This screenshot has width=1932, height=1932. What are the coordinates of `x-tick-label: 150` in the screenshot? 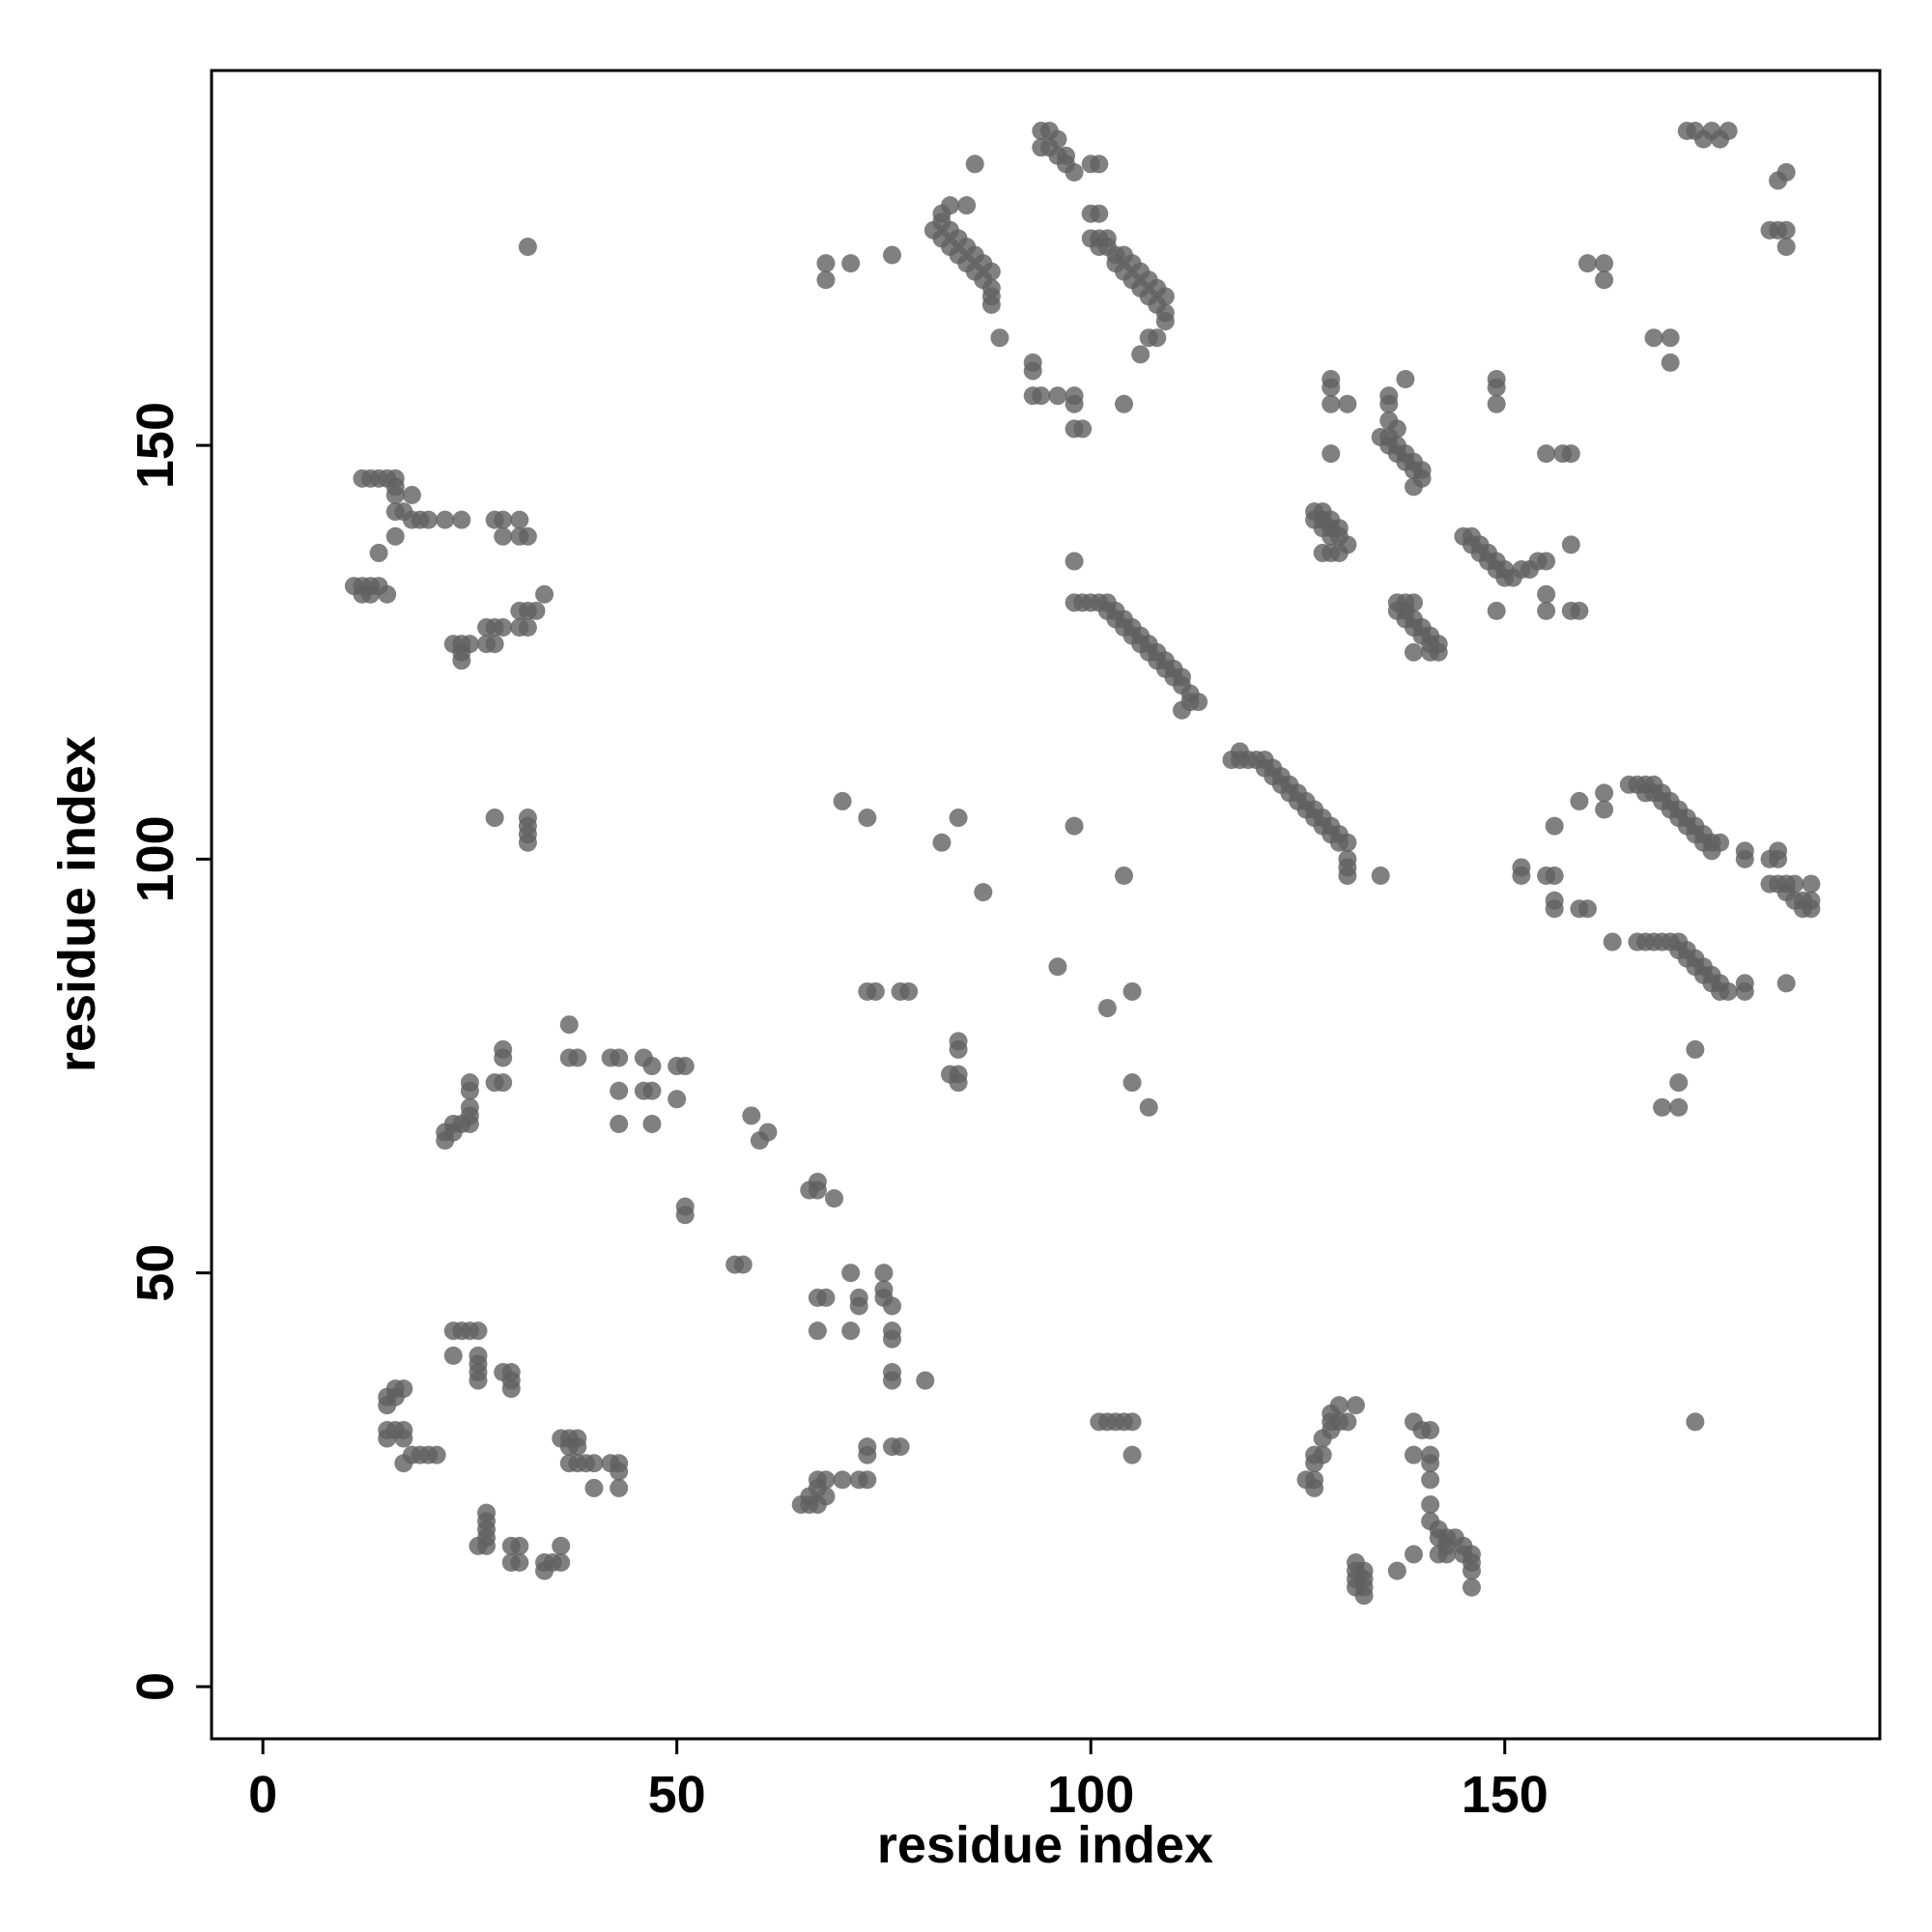 It's located at (1505, 1795).